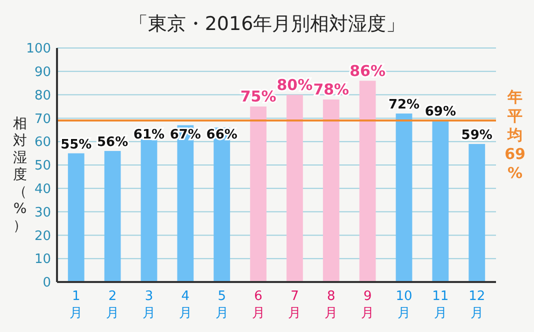 The height and width of the screenshot is (332, 534). Describe the element at coordinates (42, 260) in the screenshot. I see `y-tick-label: 10` at that location.